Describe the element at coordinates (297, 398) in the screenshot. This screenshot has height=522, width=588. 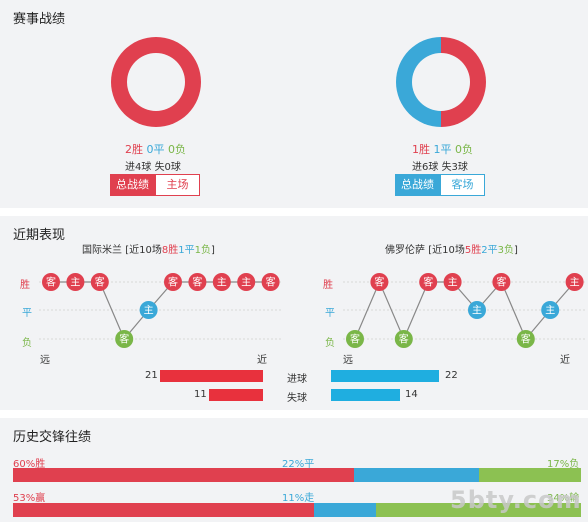
I see `conceded-label: 失球` at that location.